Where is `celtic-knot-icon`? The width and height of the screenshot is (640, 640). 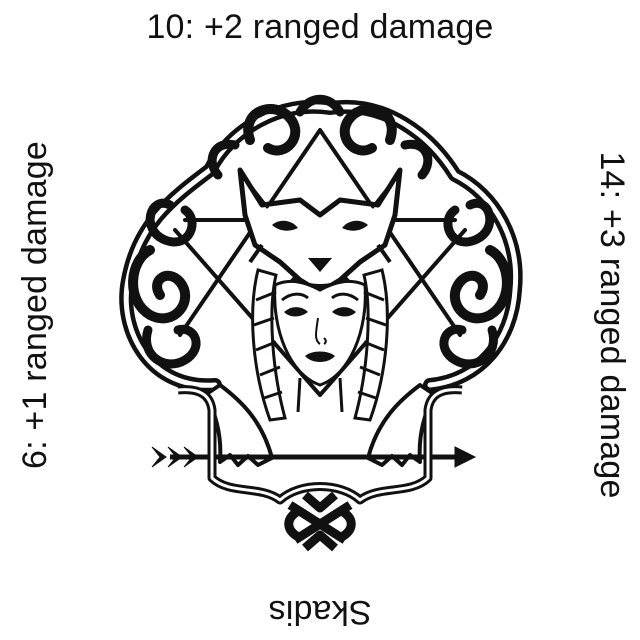 celtic-knot-icon is located at coordinates (320, 521).